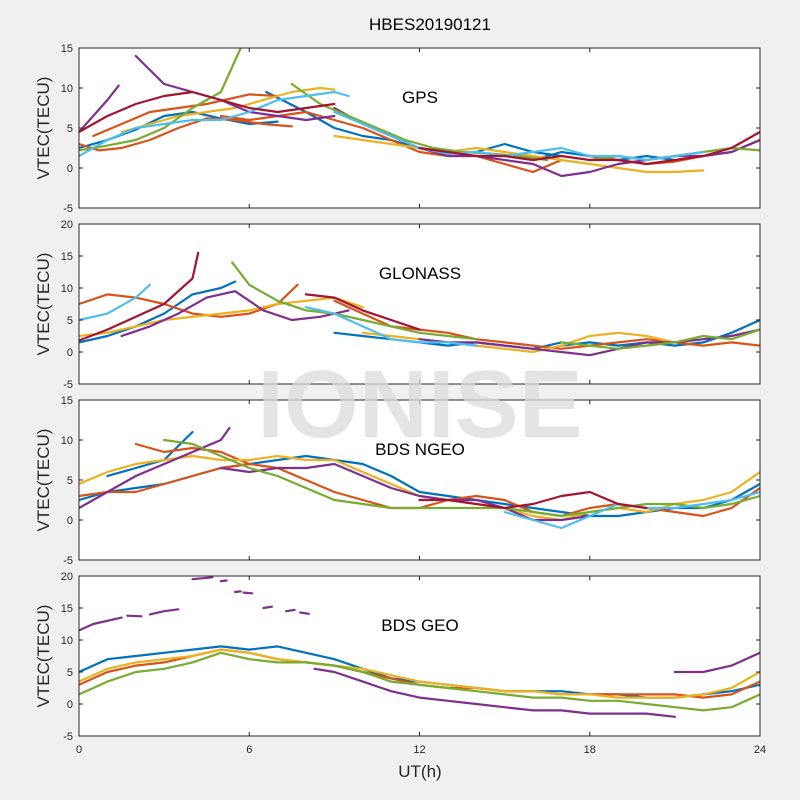 This screenshot has height=800, width=800. Describe the element at coordinates (419, 750) in the screenshot. I see `x-tick-label: 12` at that location.